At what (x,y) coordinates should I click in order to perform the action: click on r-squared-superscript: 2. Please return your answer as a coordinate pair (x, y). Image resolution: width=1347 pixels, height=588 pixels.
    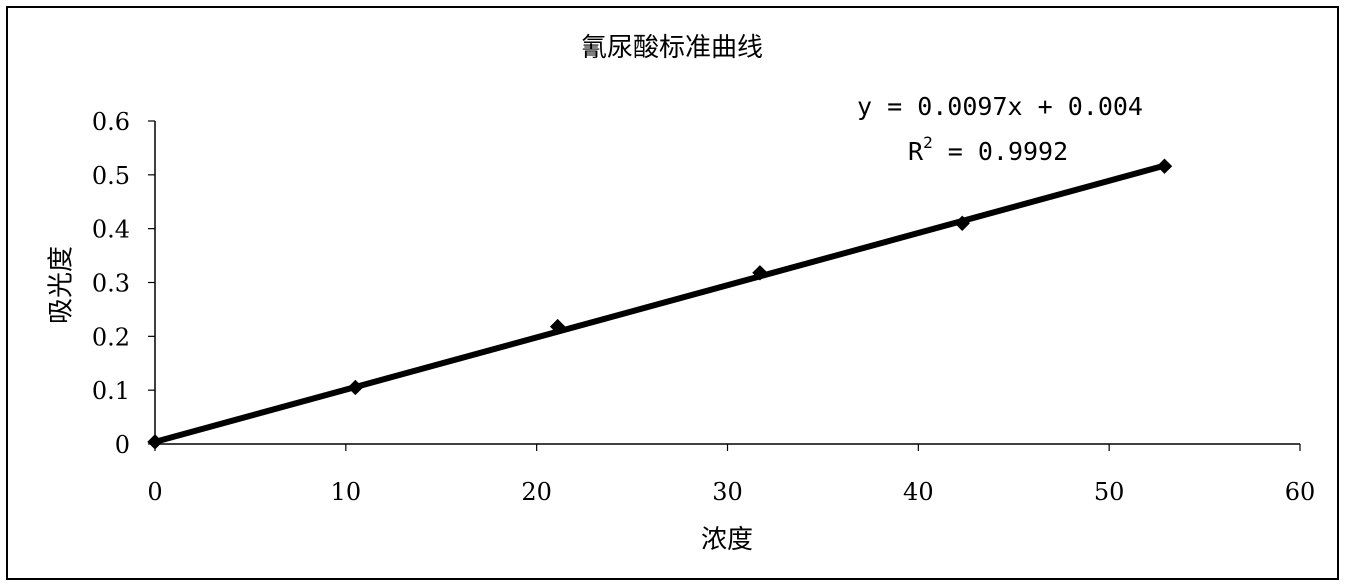
    Looking at the image, I should click on (928, 142).